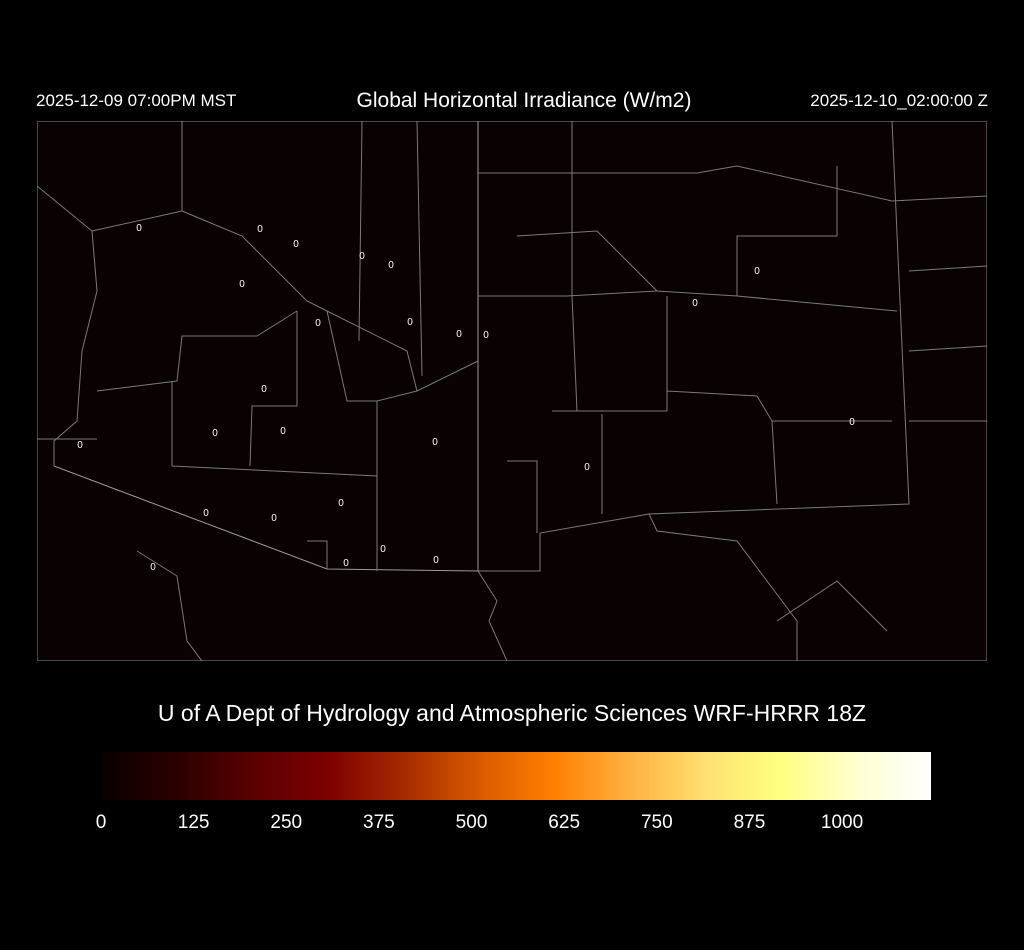 The width and height of the screenshot is (1024, 950). What do you see at coordinates (471, 822) in the screenshot?
I see `colorbar-tick: 500` at bounding box center [471, 822].